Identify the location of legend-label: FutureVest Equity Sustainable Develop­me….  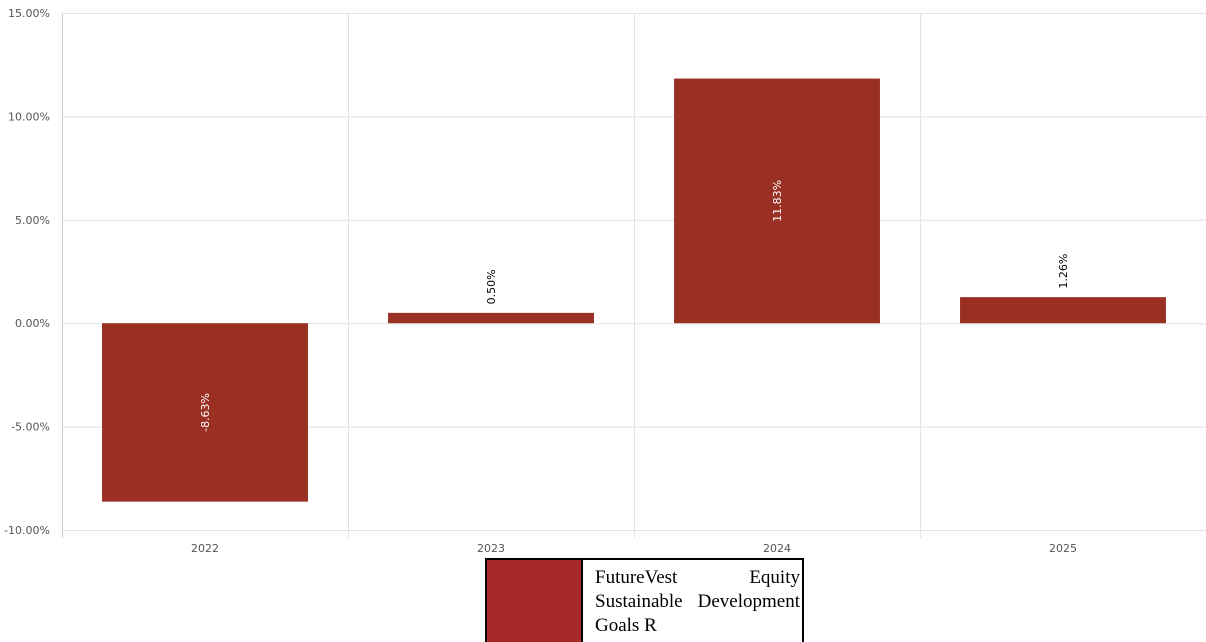
(697, 601).